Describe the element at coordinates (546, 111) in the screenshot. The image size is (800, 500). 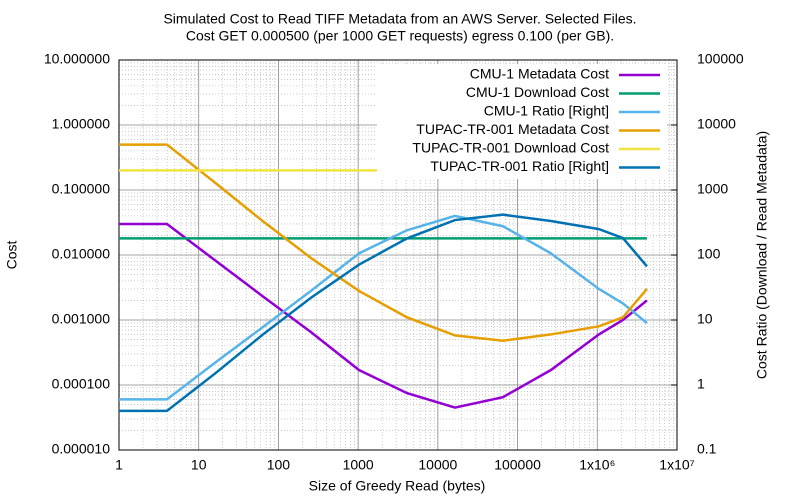
I see `legend-label: CMU-1 Ratio [Right]` at that location.